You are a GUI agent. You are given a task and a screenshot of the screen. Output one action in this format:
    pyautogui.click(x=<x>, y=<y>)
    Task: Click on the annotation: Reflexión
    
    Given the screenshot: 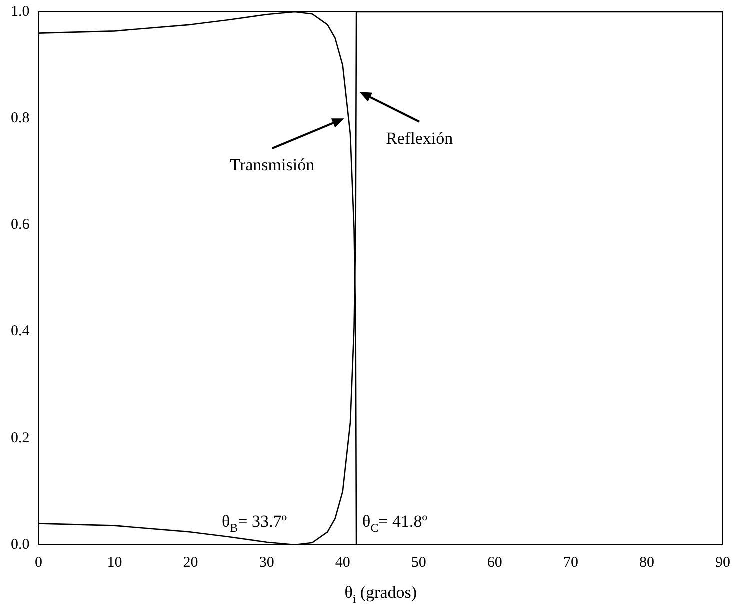 What is the action you would take?
    pyautogui.click(x=420, y=138)
    